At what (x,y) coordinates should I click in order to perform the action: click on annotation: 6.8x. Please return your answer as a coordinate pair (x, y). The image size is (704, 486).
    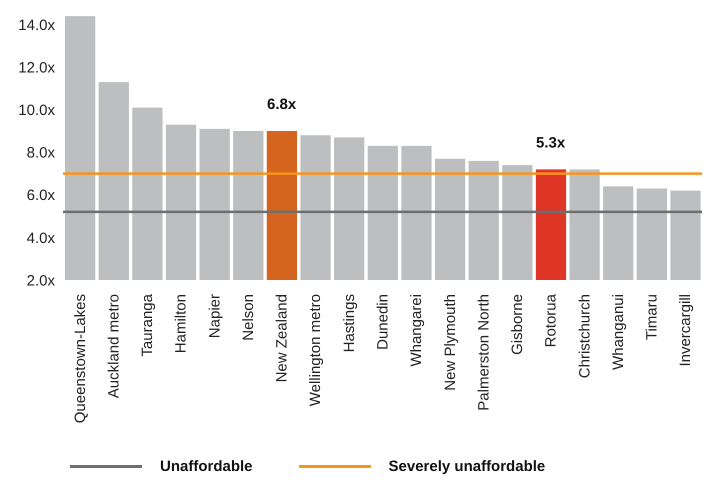
    Looking at the image, I should click on (282, 105).